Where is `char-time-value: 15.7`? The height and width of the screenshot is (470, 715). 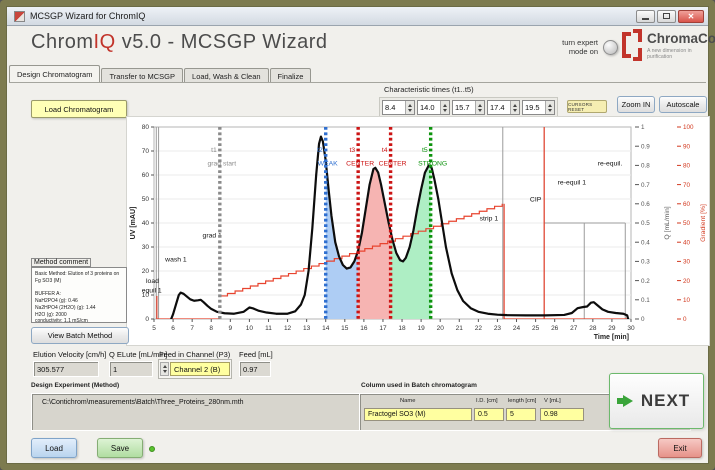
char-time-value: 15.7 is located at coordinates (462, 107).